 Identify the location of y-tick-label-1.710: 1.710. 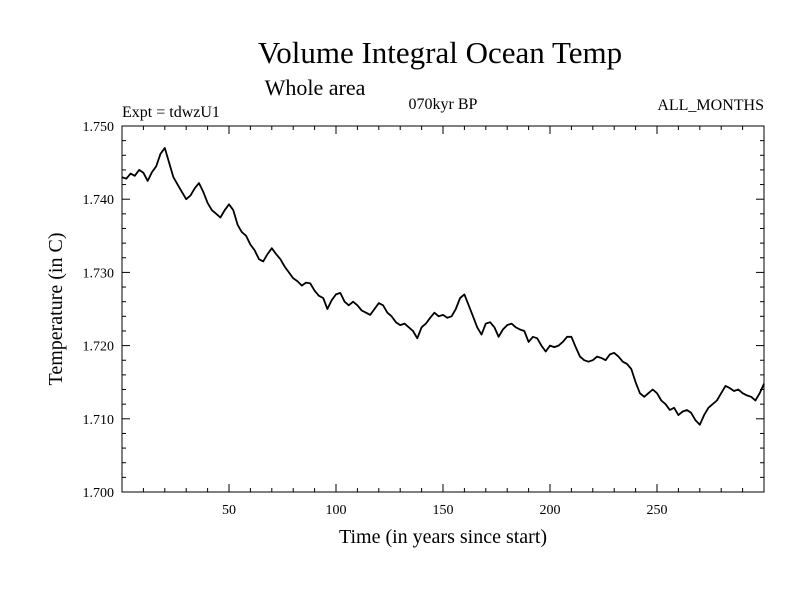
(99, 420).